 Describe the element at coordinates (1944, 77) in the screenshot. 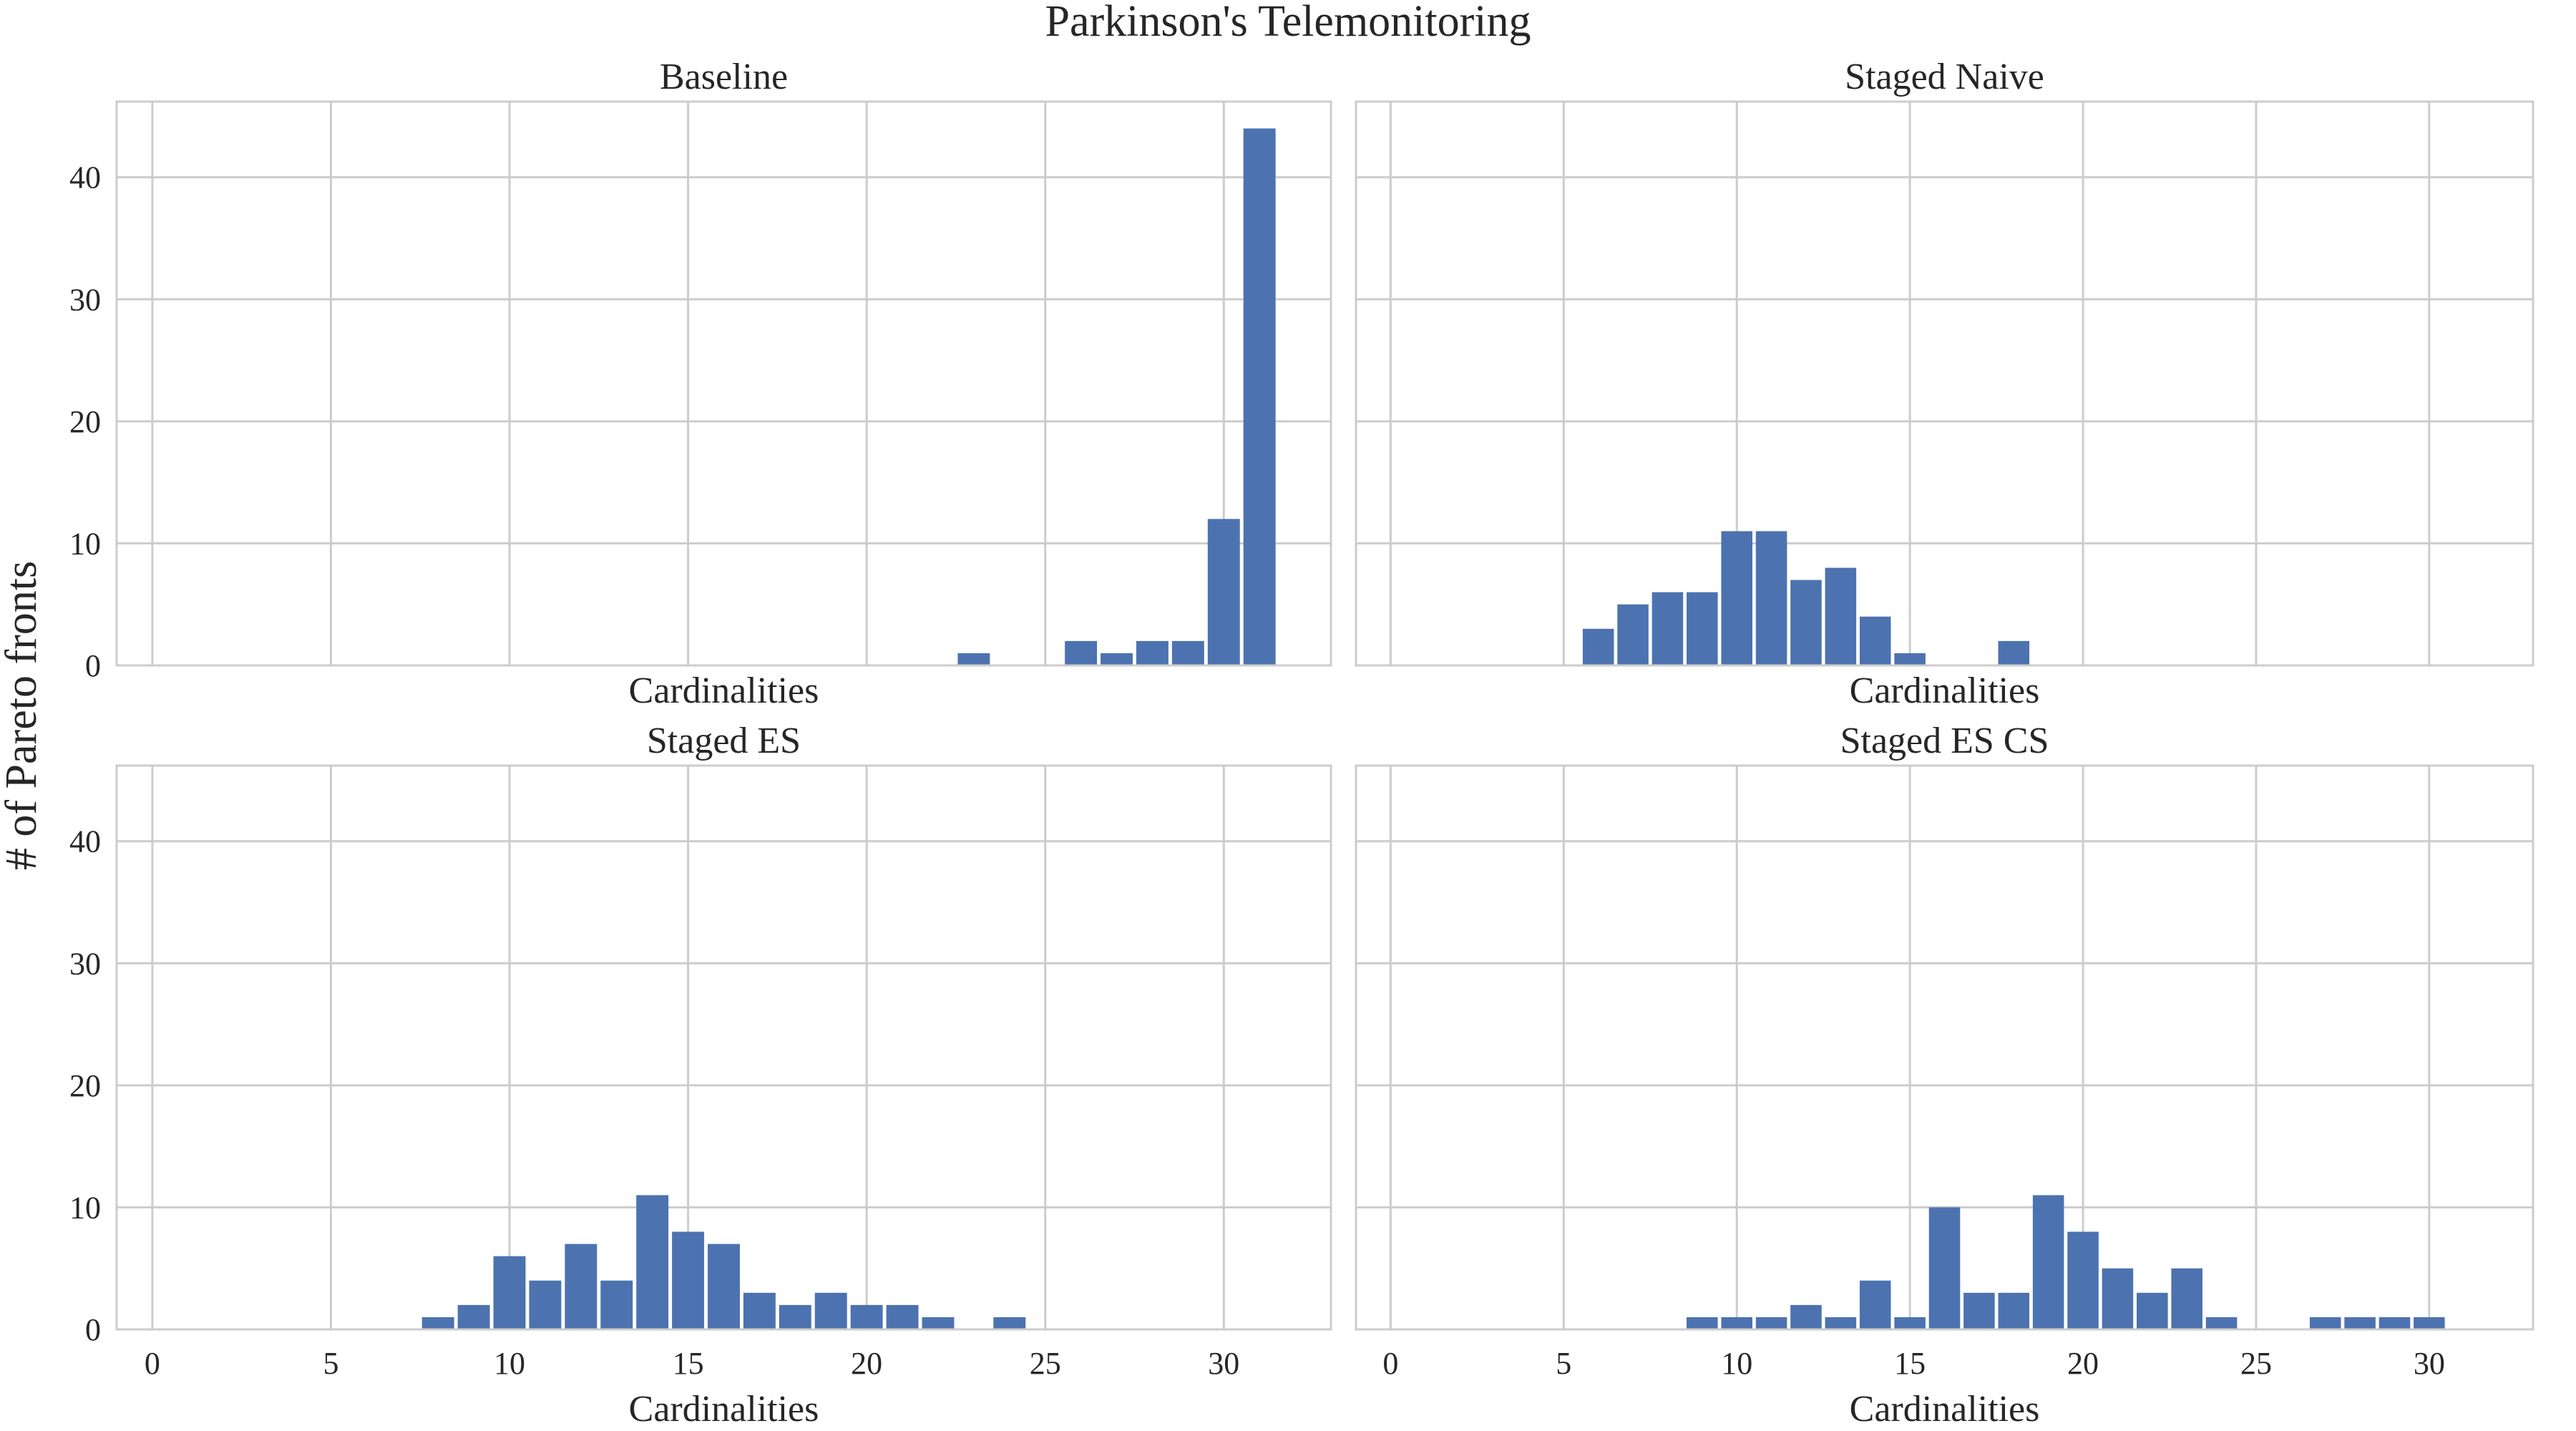

I see `subplot-title: Staged Naive` at that location.